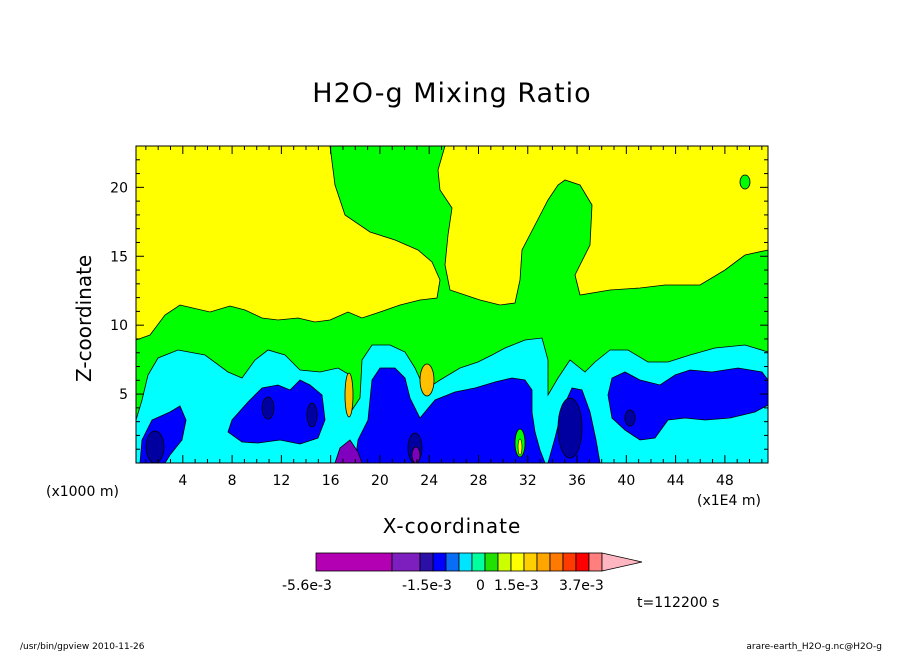  I want to click on region-green-blob, so click(745, 182).